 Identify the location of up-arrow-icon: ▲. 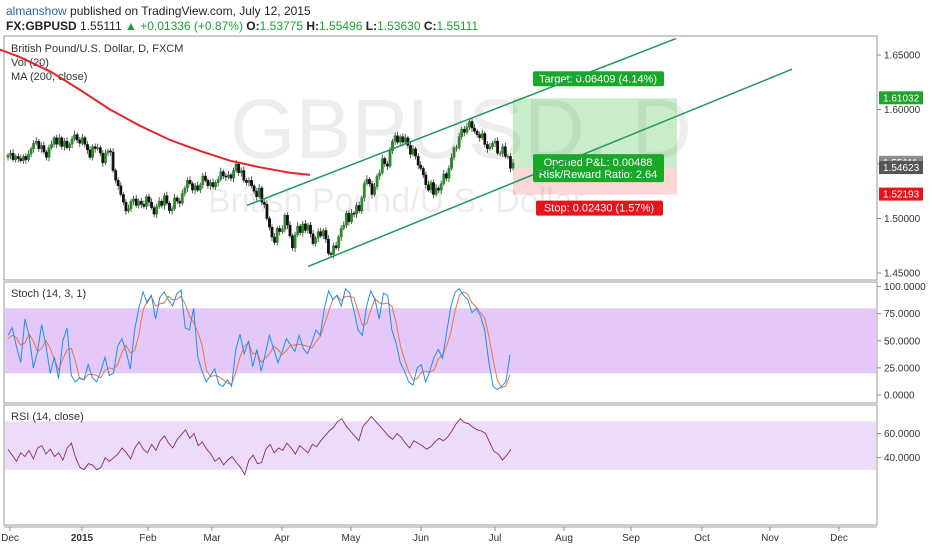
(130, 26).